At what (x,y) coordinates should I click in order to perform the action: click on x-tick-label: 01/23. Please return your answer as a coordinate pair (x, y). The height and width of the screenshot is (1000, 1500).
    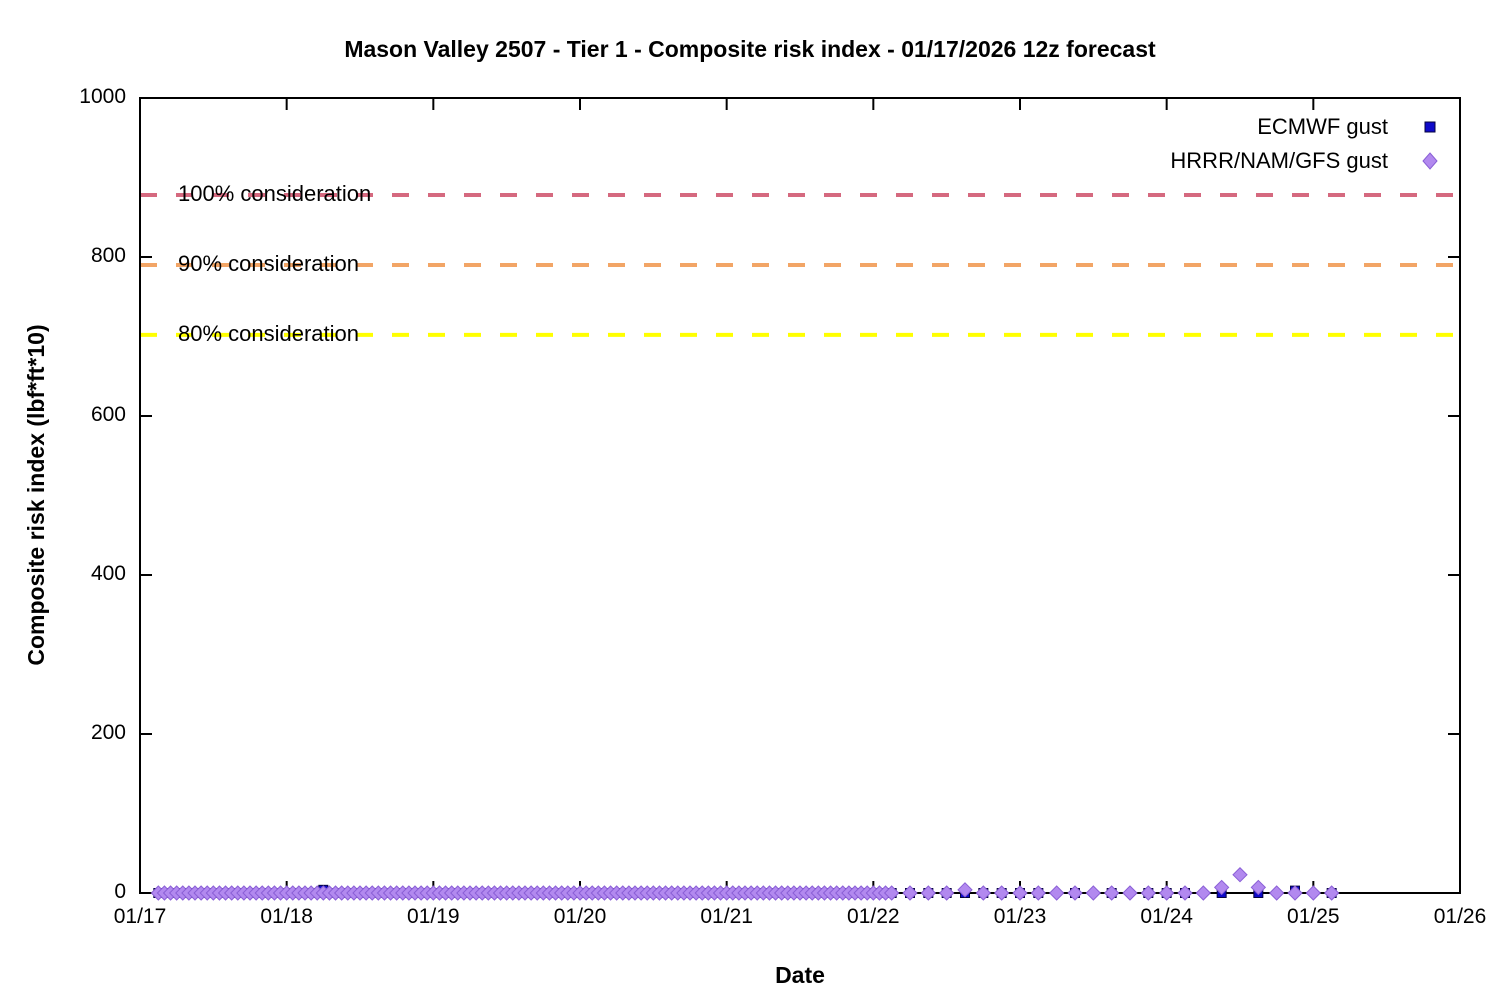
    Looking at the image, I should click on (1020, 916).